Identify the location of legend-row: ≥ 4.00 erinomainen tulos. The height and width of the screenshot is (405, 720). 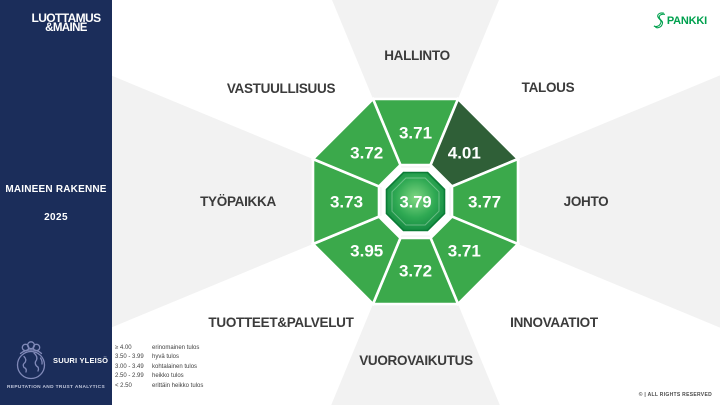
(159, 348).